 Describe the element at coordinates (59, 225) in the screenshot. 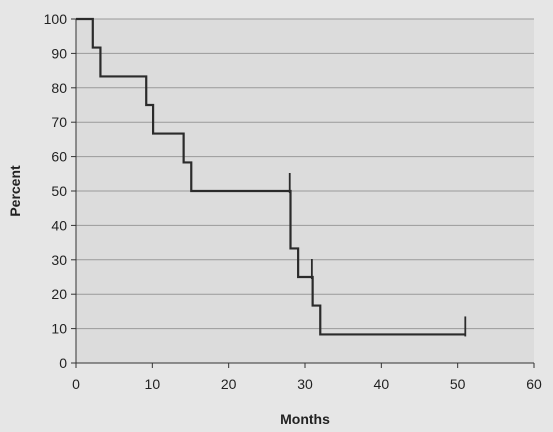

I see `y-tick-label: 40` at that location.